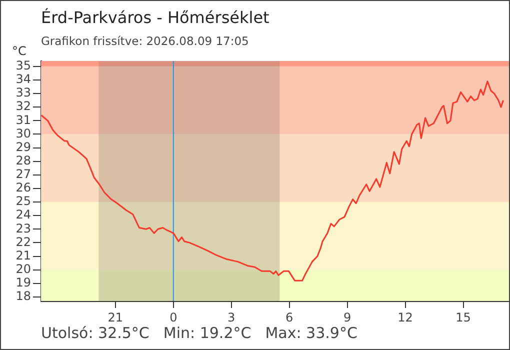 The image size is (510, 350). Describe the element at coordinates (23, 133) in the screenshot. I see `y-tick-label: 30` at that location.